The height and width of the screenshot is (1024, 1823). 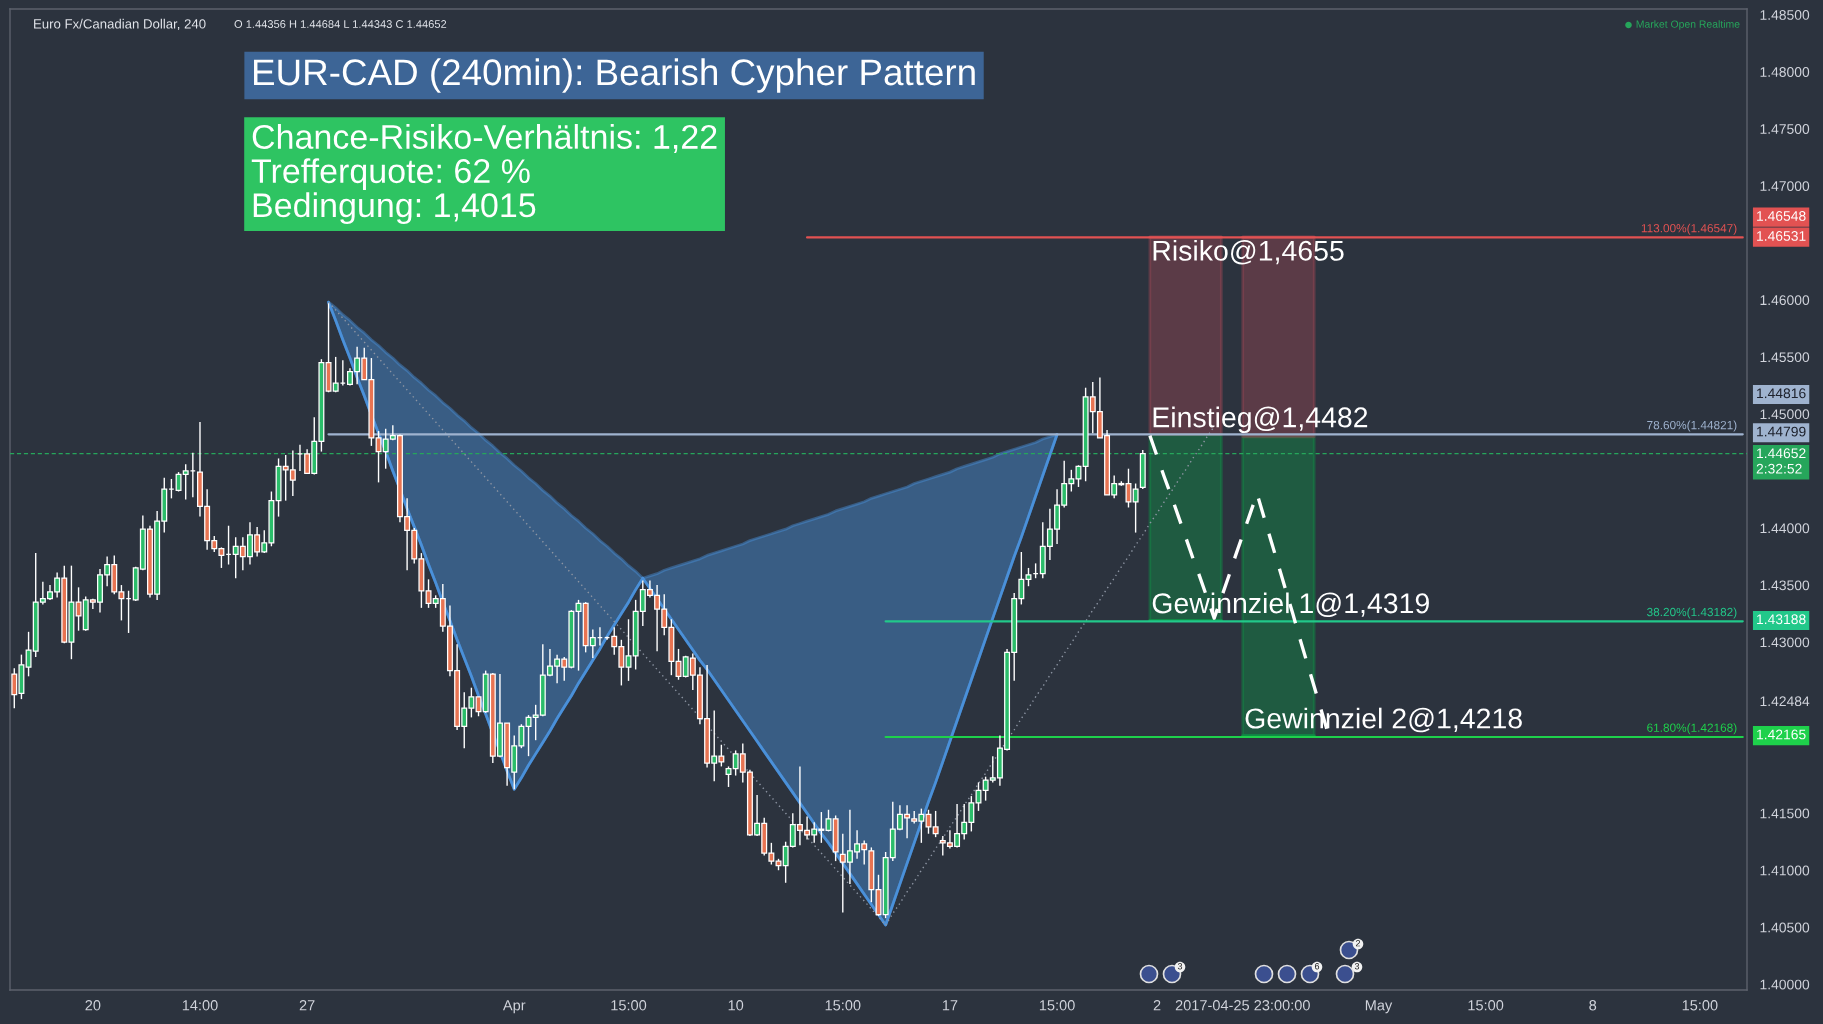 What do you see at coordinates (1785, 984) in the screenshot?
I see `y-tick-label: 1.40000` at bounding box center [1785, 984].